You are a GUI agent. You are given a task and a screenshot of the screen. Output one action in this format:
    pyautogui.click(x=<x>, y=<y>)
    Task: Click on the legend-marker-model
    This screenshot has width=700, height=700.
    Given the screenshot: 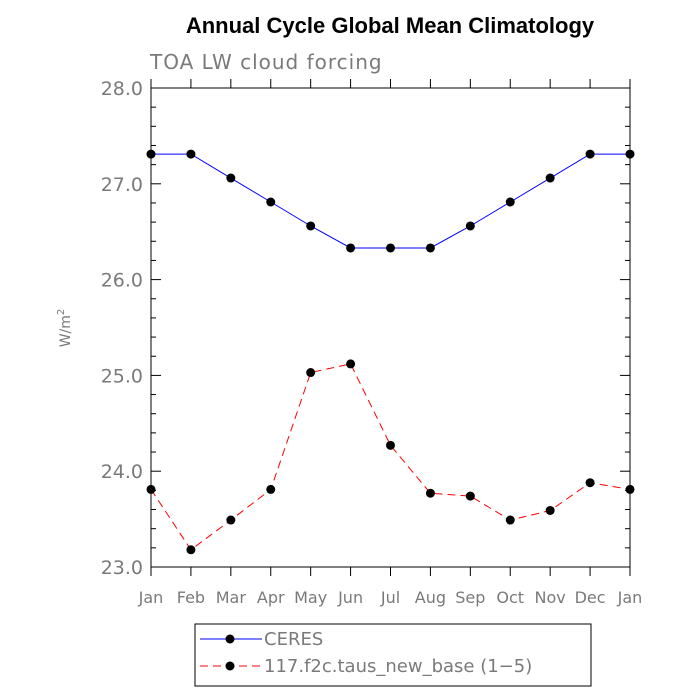 What is the action you would take?
    pyautogui.click(x=230, y=666)
    